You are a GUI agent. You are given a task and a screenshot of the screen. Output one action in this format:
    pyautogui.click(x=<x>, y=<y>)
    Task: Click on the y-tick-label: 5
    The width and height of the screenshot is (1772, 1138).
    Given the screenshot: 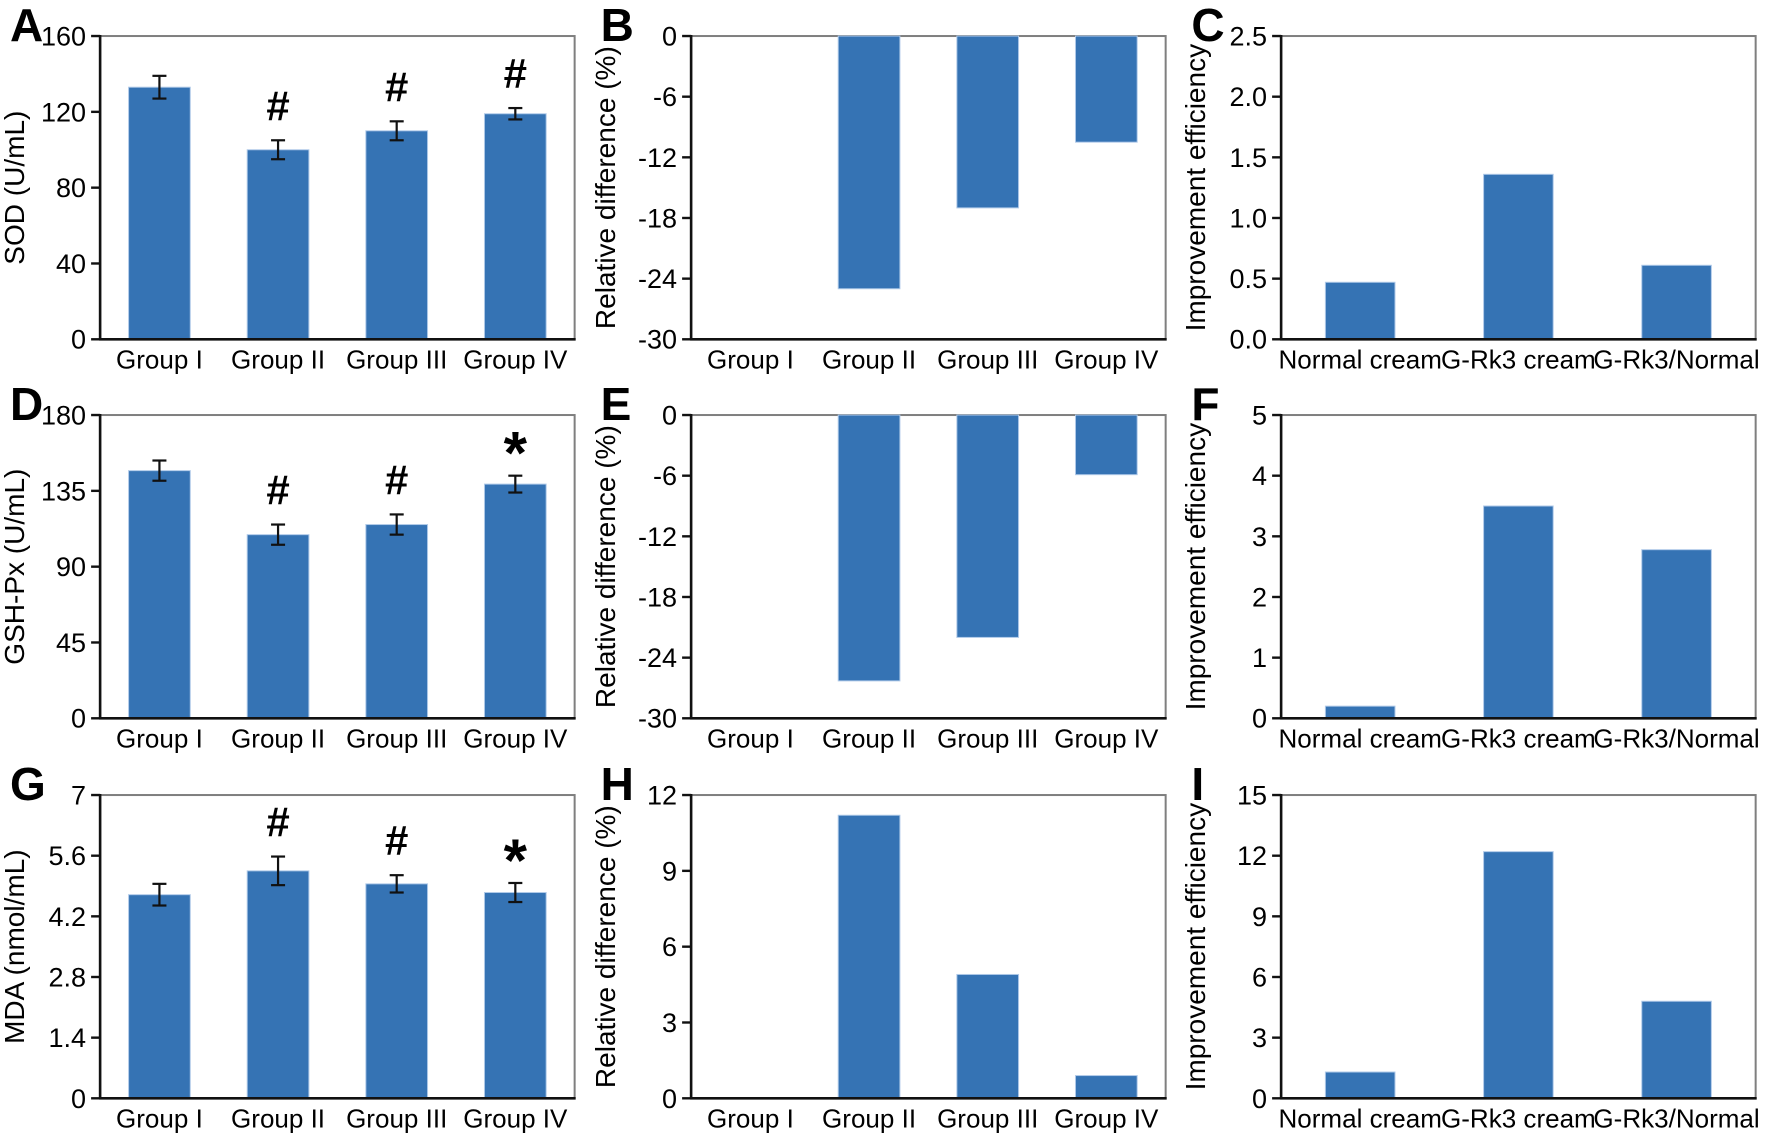 What is the action you would take?
    pyautogui.click(x=1259, y=416)
    